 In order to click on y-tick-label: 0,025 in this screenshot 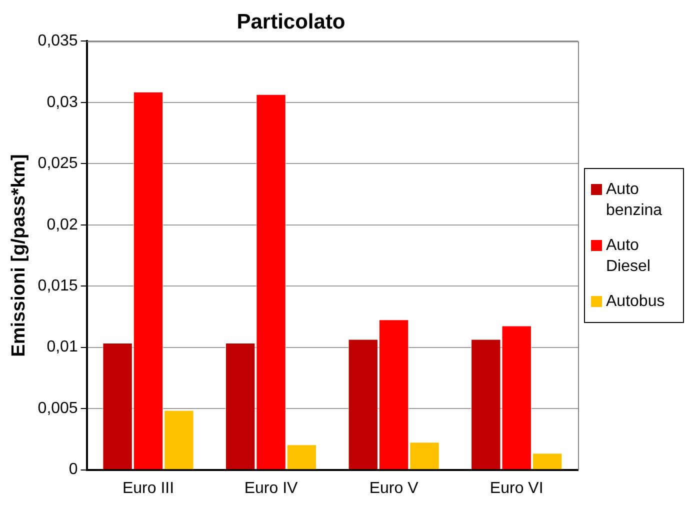, I will do `click(58, 163)`.